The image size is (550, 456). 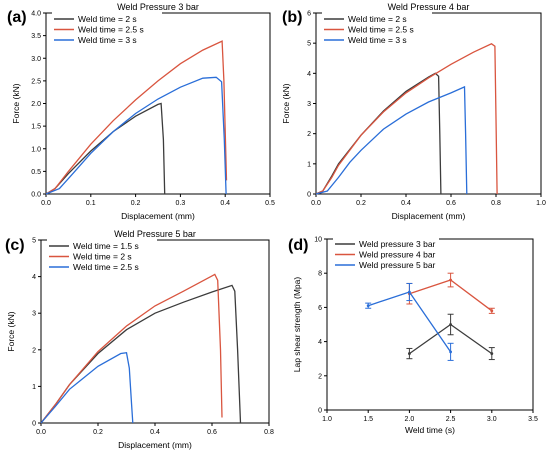 I want to click on x-tick-label: 3.0, so click(x=492, y=419).